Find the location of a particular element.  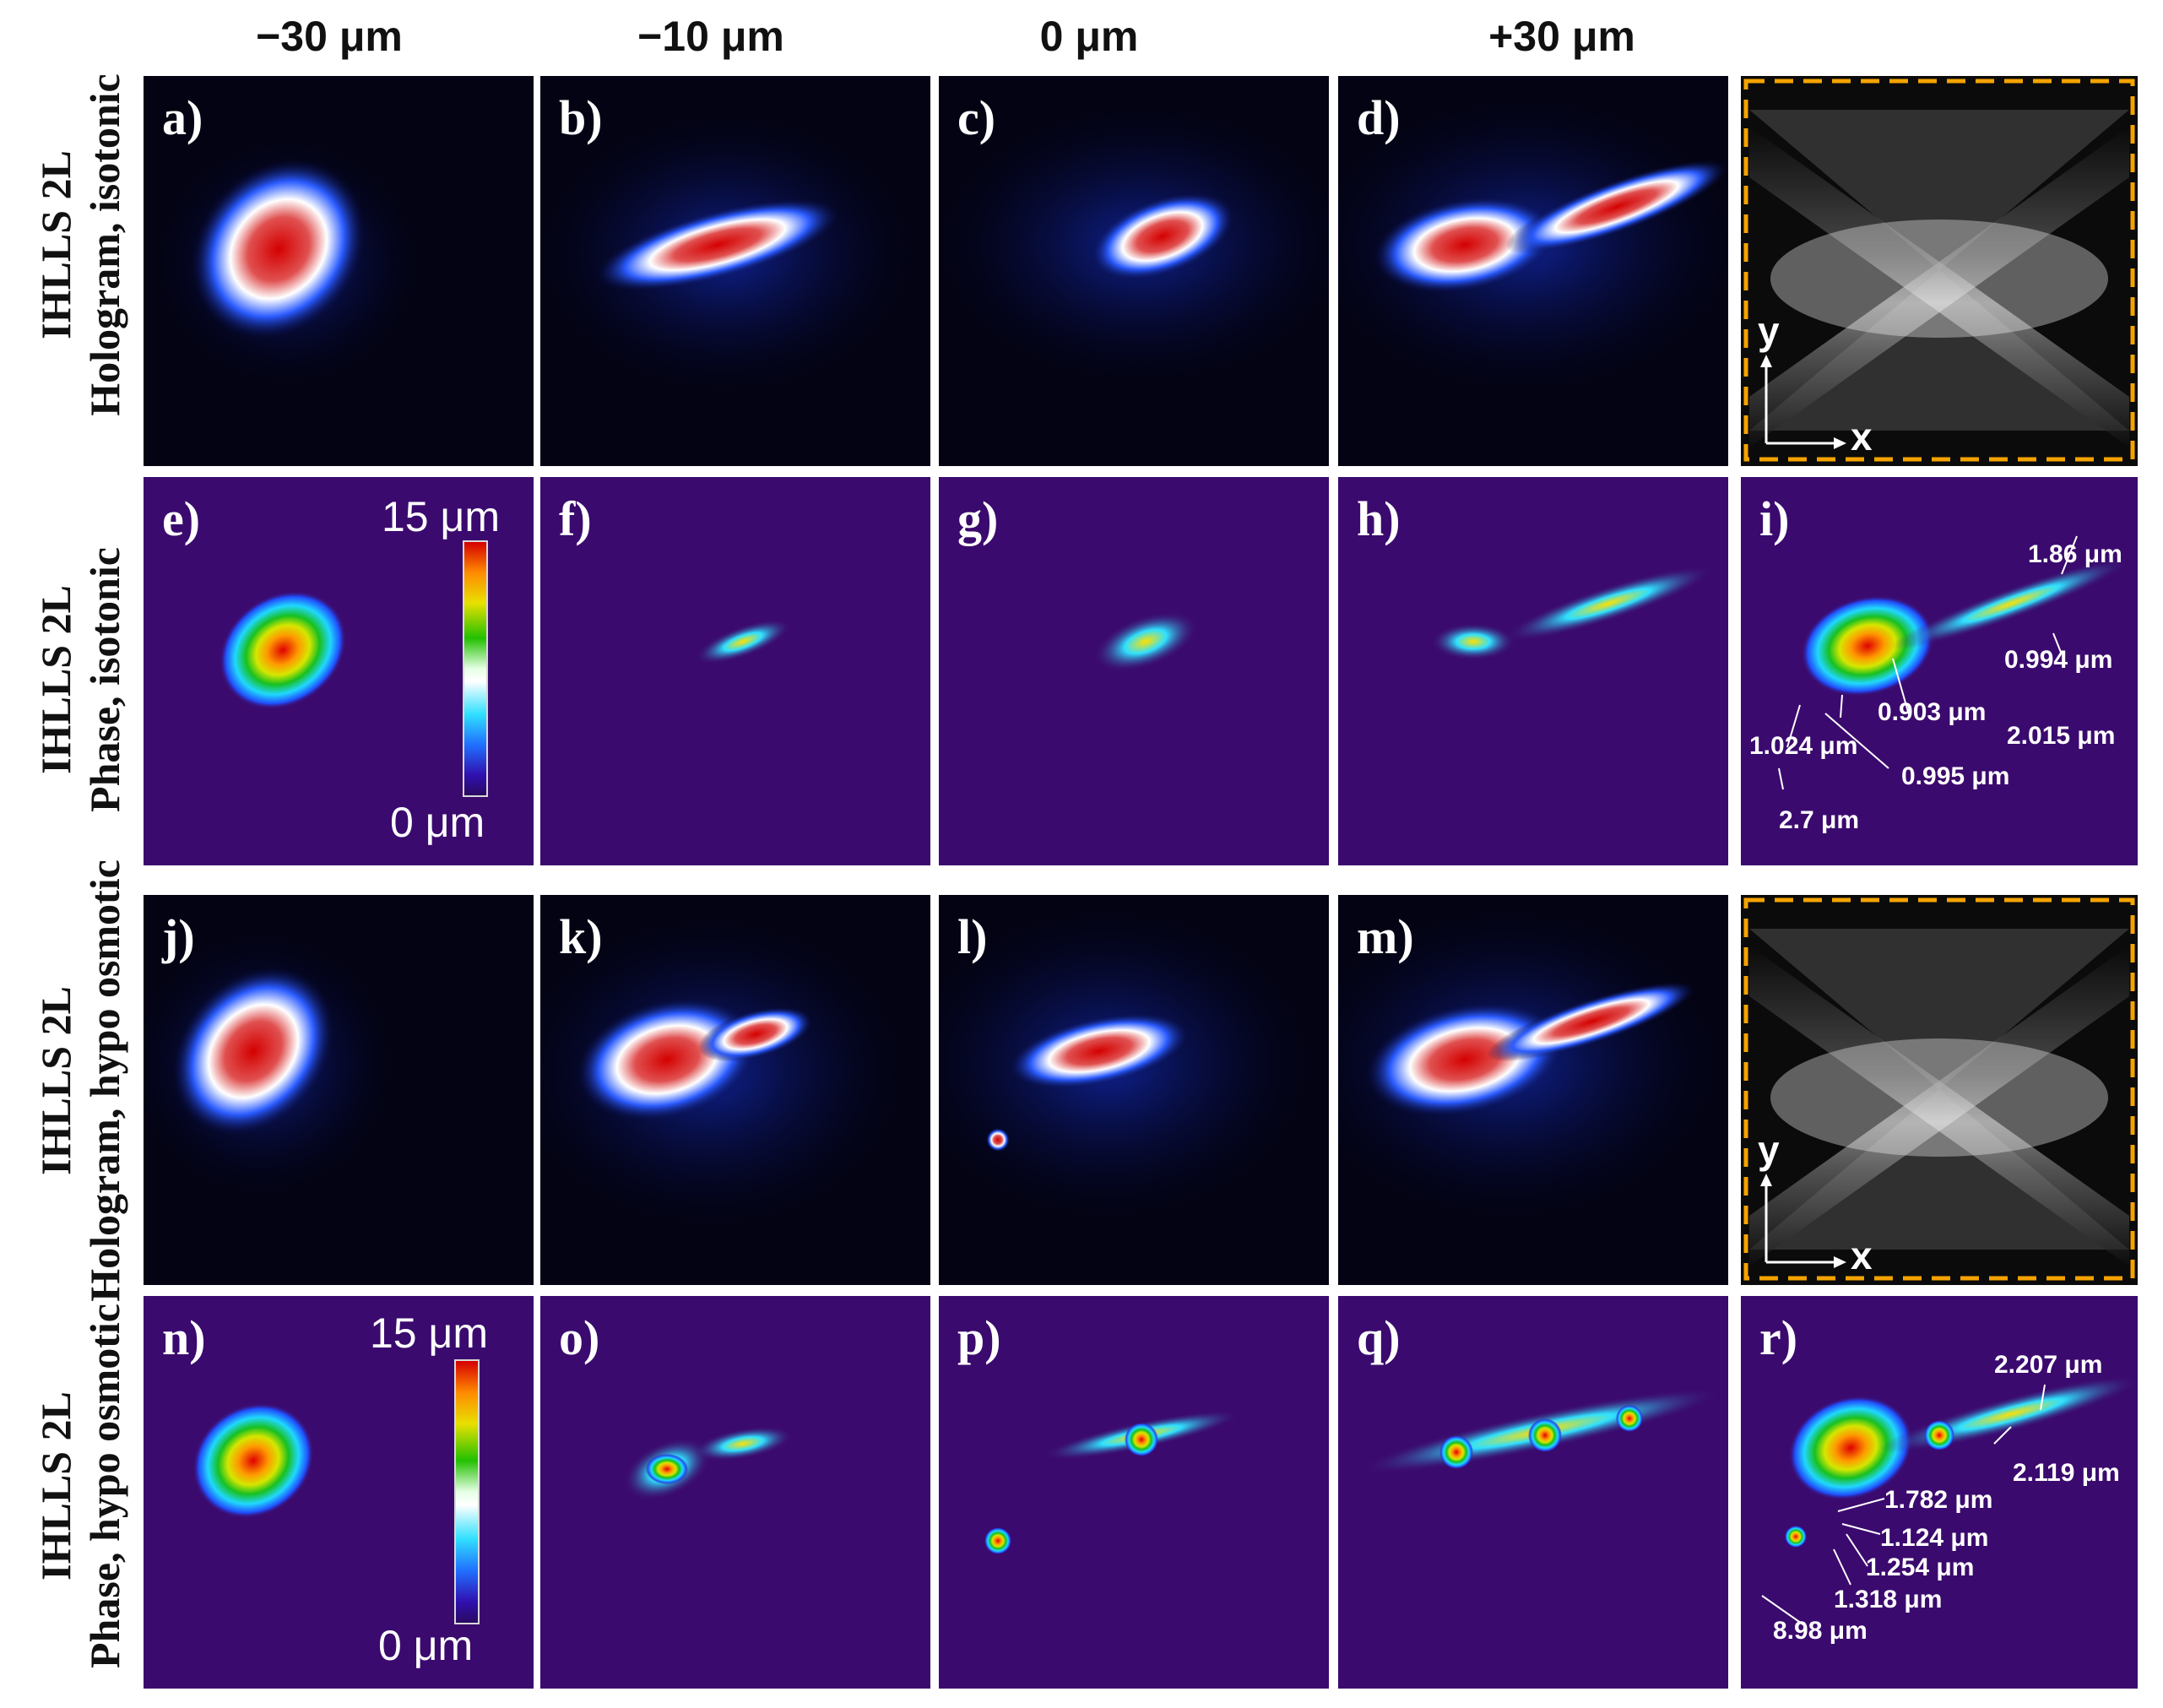

panel-label-k: k) is located at coordinates (581, 936).